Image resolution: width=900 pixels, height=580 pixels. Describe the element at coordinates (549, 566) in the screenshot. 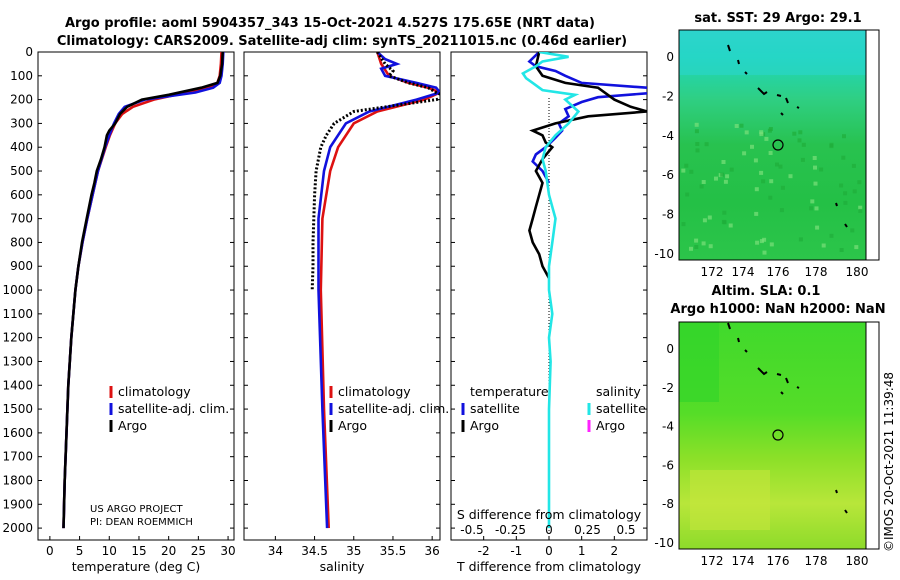

I see `t-difference-x-label: T difference from climatology` at that location.